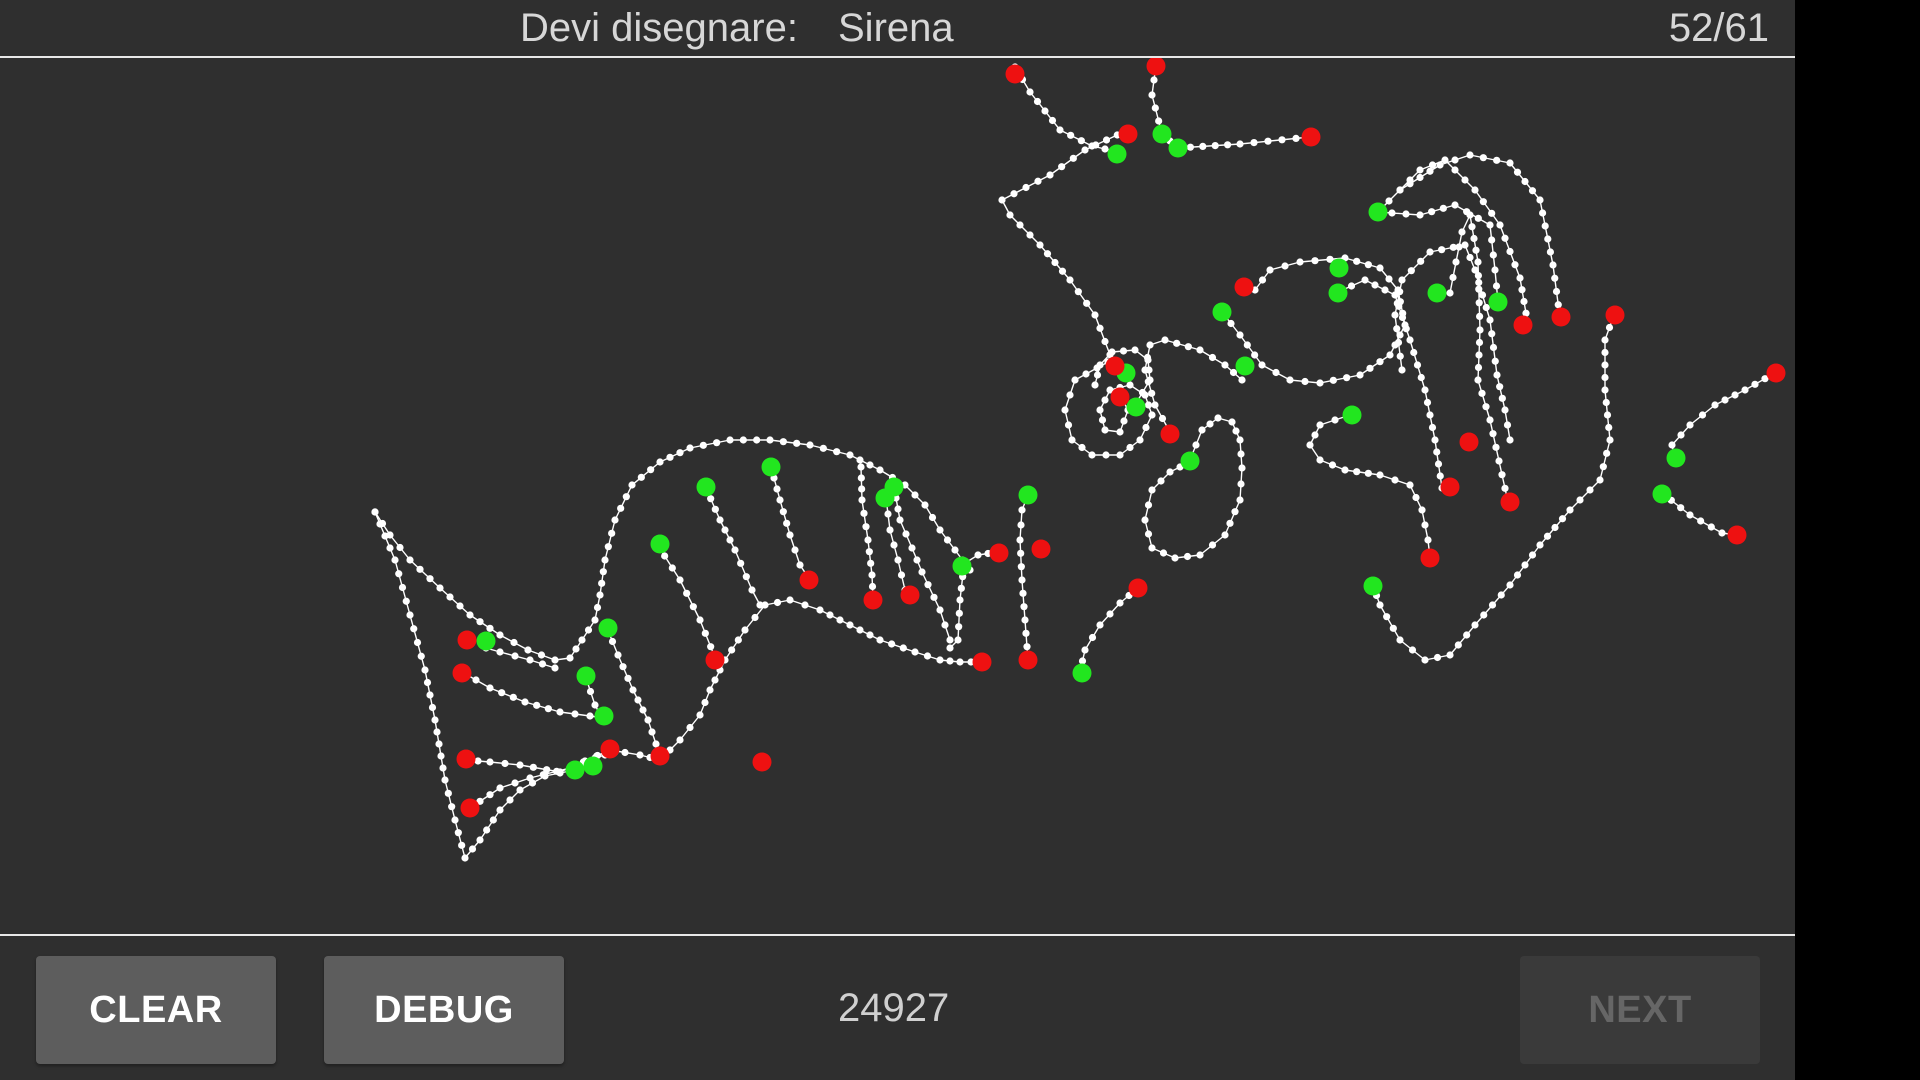  Describe the element at coordinates (156, 1010) in the screenshot. I see `clear-button: CLEAR` at that location.